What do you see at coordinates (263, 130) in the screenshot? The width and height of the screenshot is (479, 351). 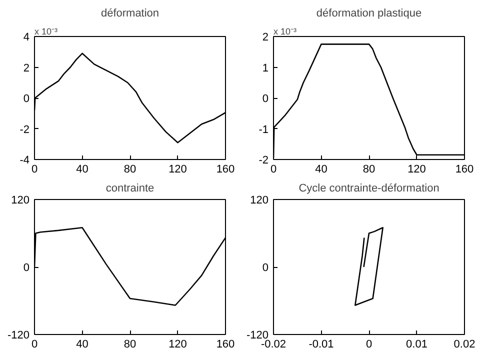 I see `y-tick-label: -1` at bounding box center [263, 130].